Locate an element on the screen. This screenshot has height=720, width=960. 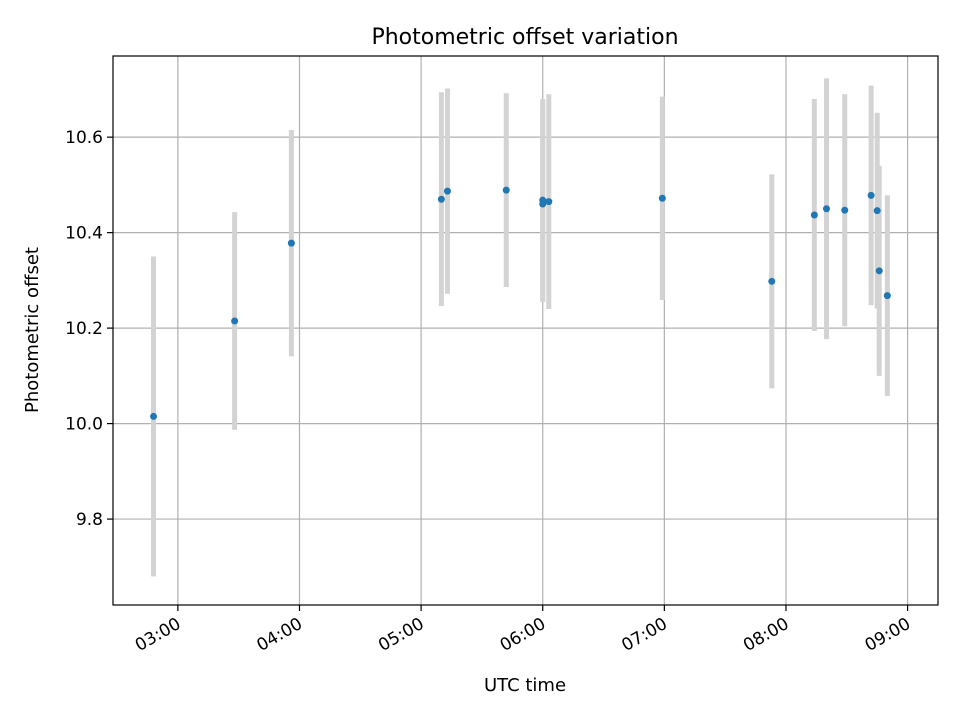
x-tick-label: 05:00 is located at coordinates (401, 635).